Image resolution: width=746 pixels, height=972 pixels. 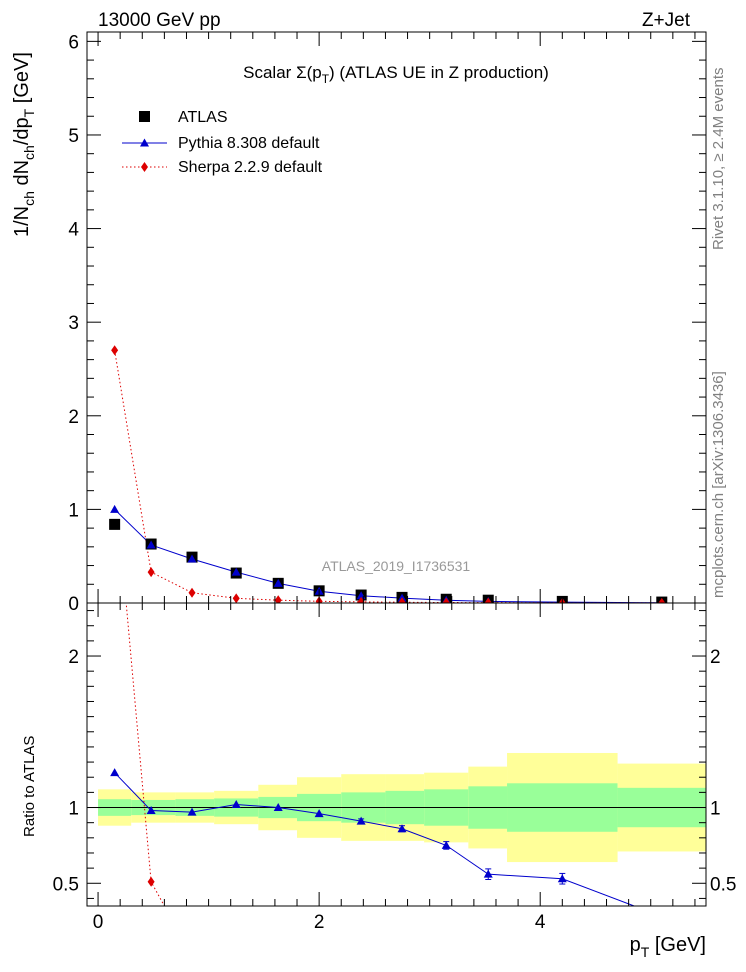 What do you see at coordinates (388, 556) in the screenshot?
I see `pythia-line` at bounding box center [388, 556].